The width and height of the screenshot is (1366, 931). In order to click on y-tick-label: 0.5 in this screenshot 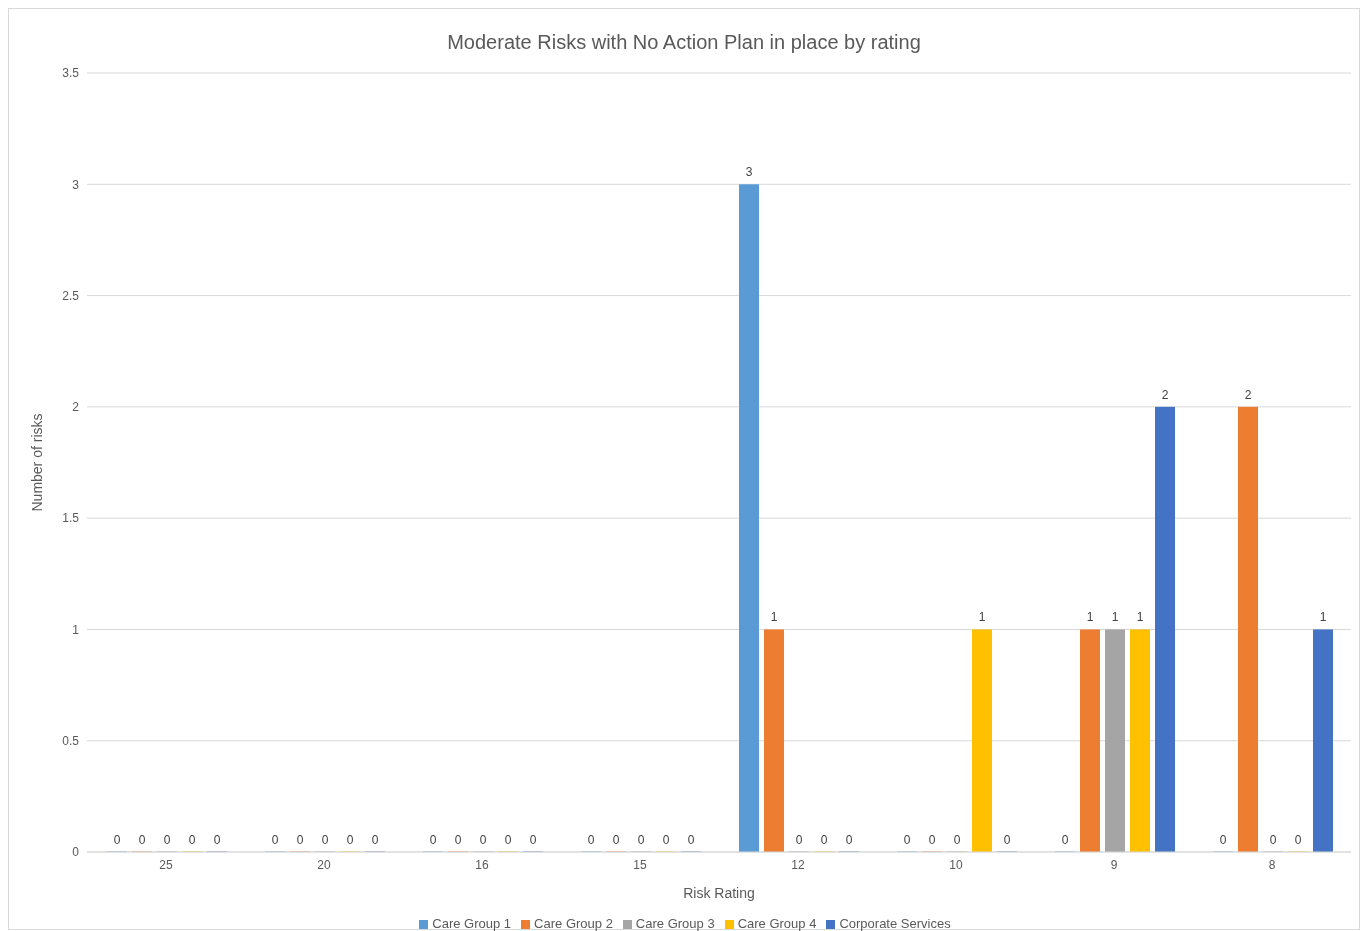, I will do `click(71, 740)`.